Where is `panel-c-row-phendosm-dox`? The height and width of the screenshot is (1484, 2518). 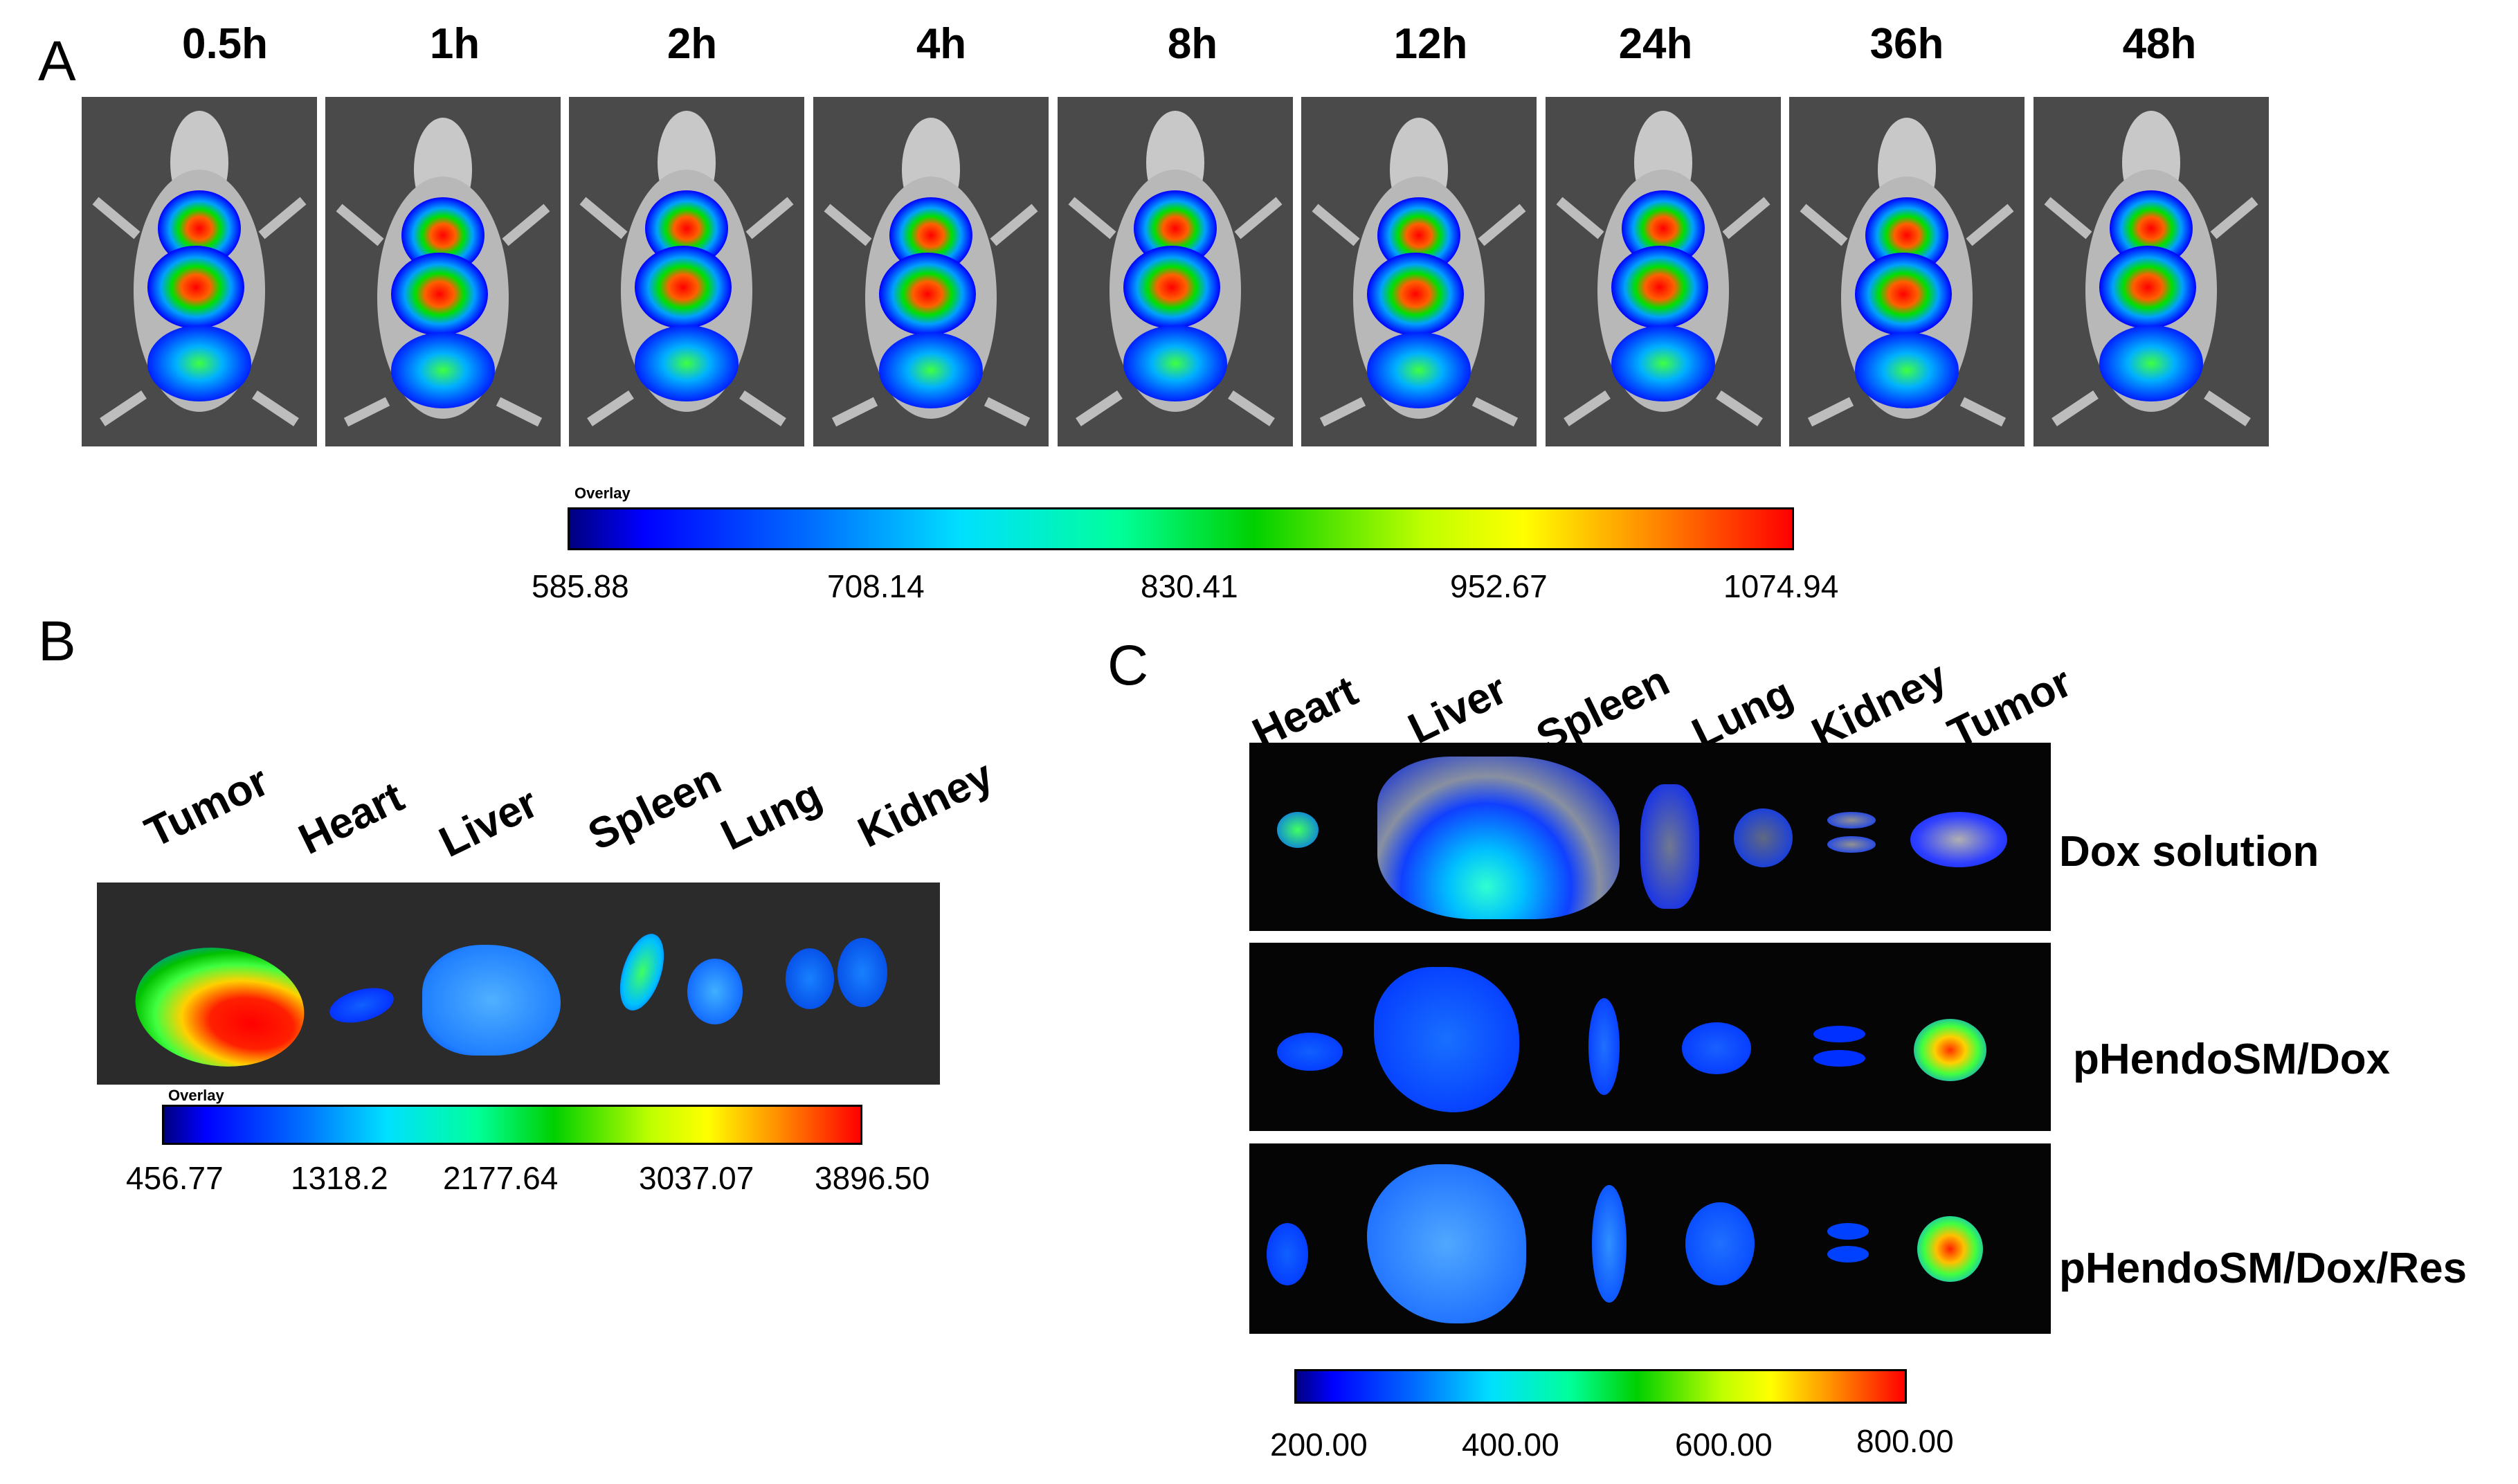 panel-c-row-phendosm-dox is located at coordinates (1650, 1037).